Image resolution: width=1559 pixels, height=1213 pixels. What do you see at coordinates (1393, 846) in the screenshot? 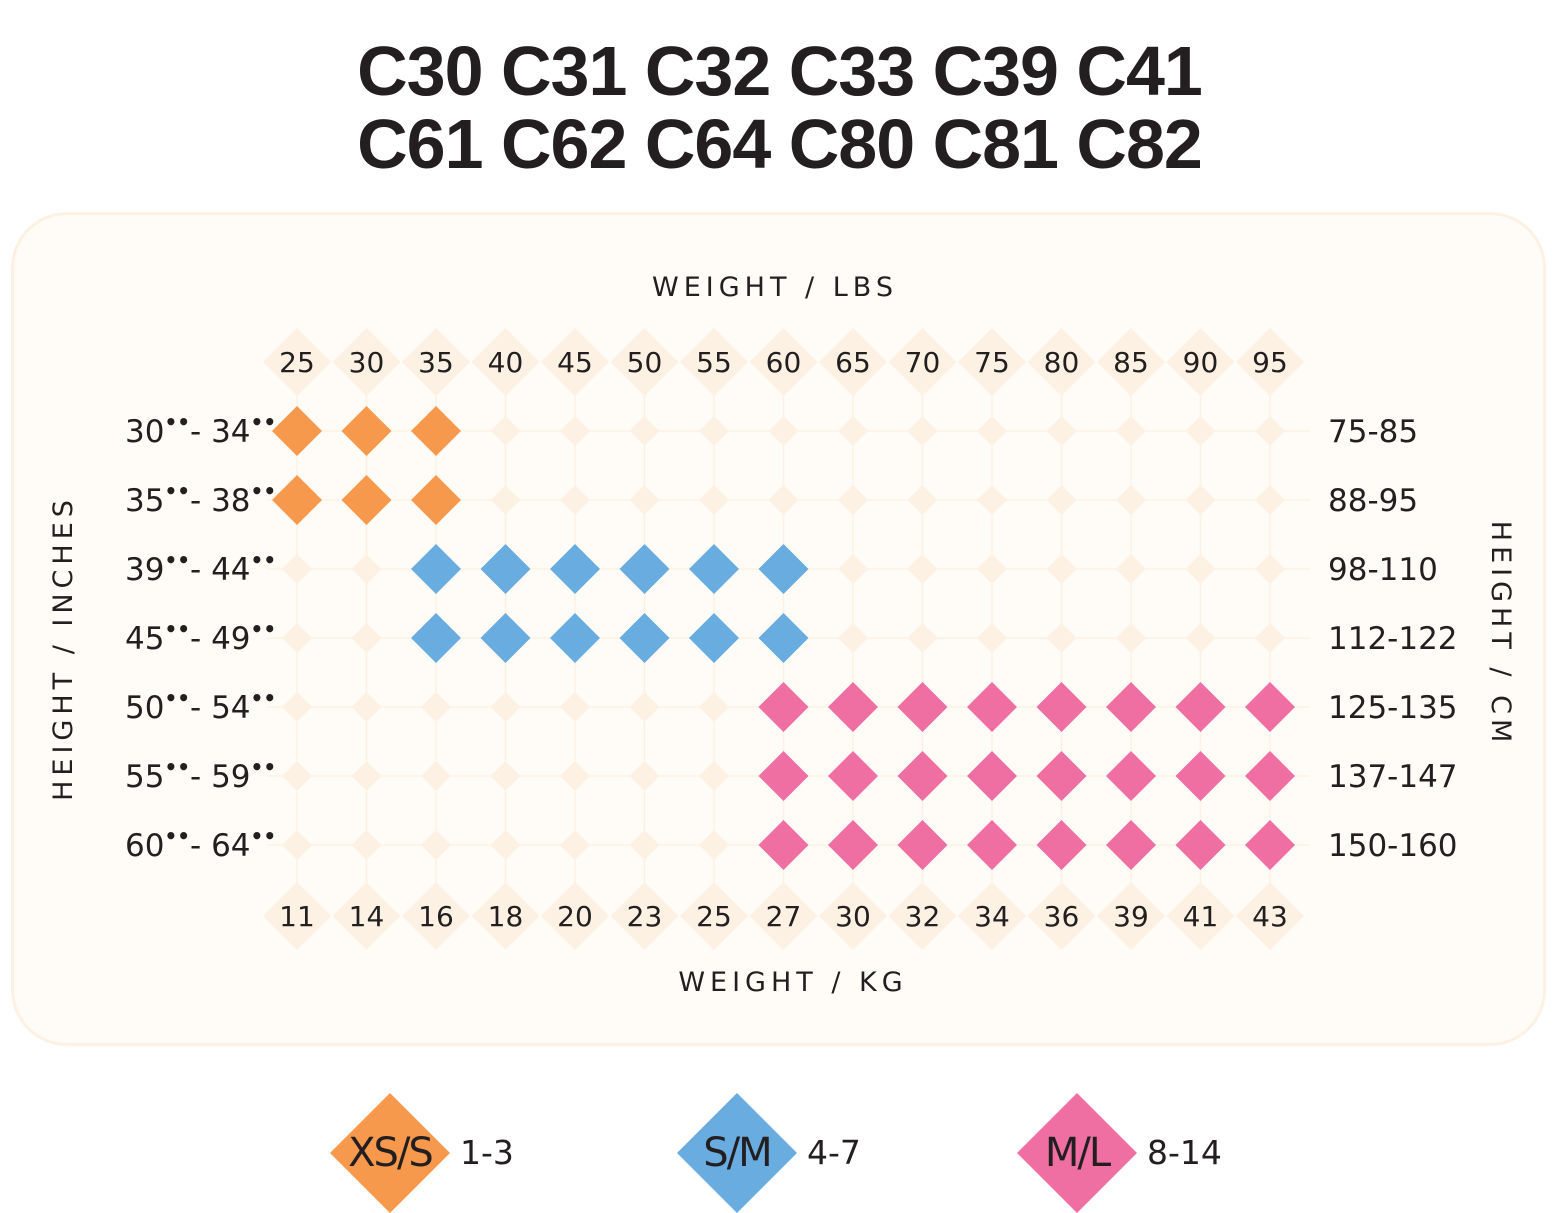
I see `height-cm-label: 150-160` at bounding box center [1393, 846].